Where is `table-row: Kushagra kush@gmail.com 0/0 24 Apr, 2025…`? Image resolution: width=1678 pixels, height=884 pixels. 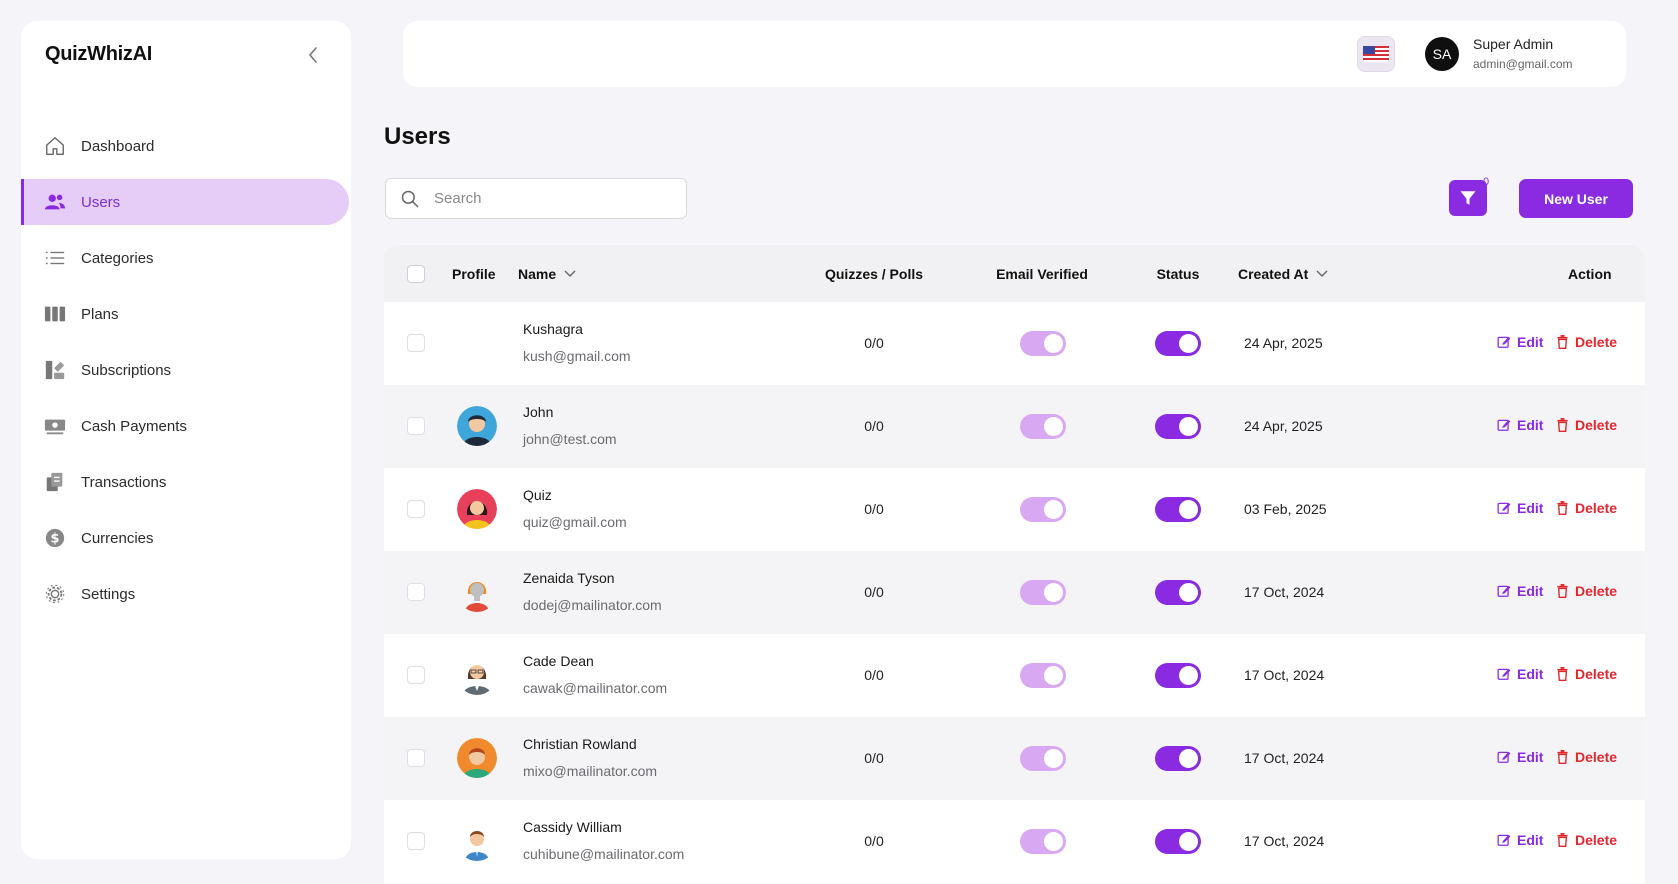 table-row: Kushagra kush@gmail.com 0/0 24 Apr, 2025… is located at coordinates (1014, 343).